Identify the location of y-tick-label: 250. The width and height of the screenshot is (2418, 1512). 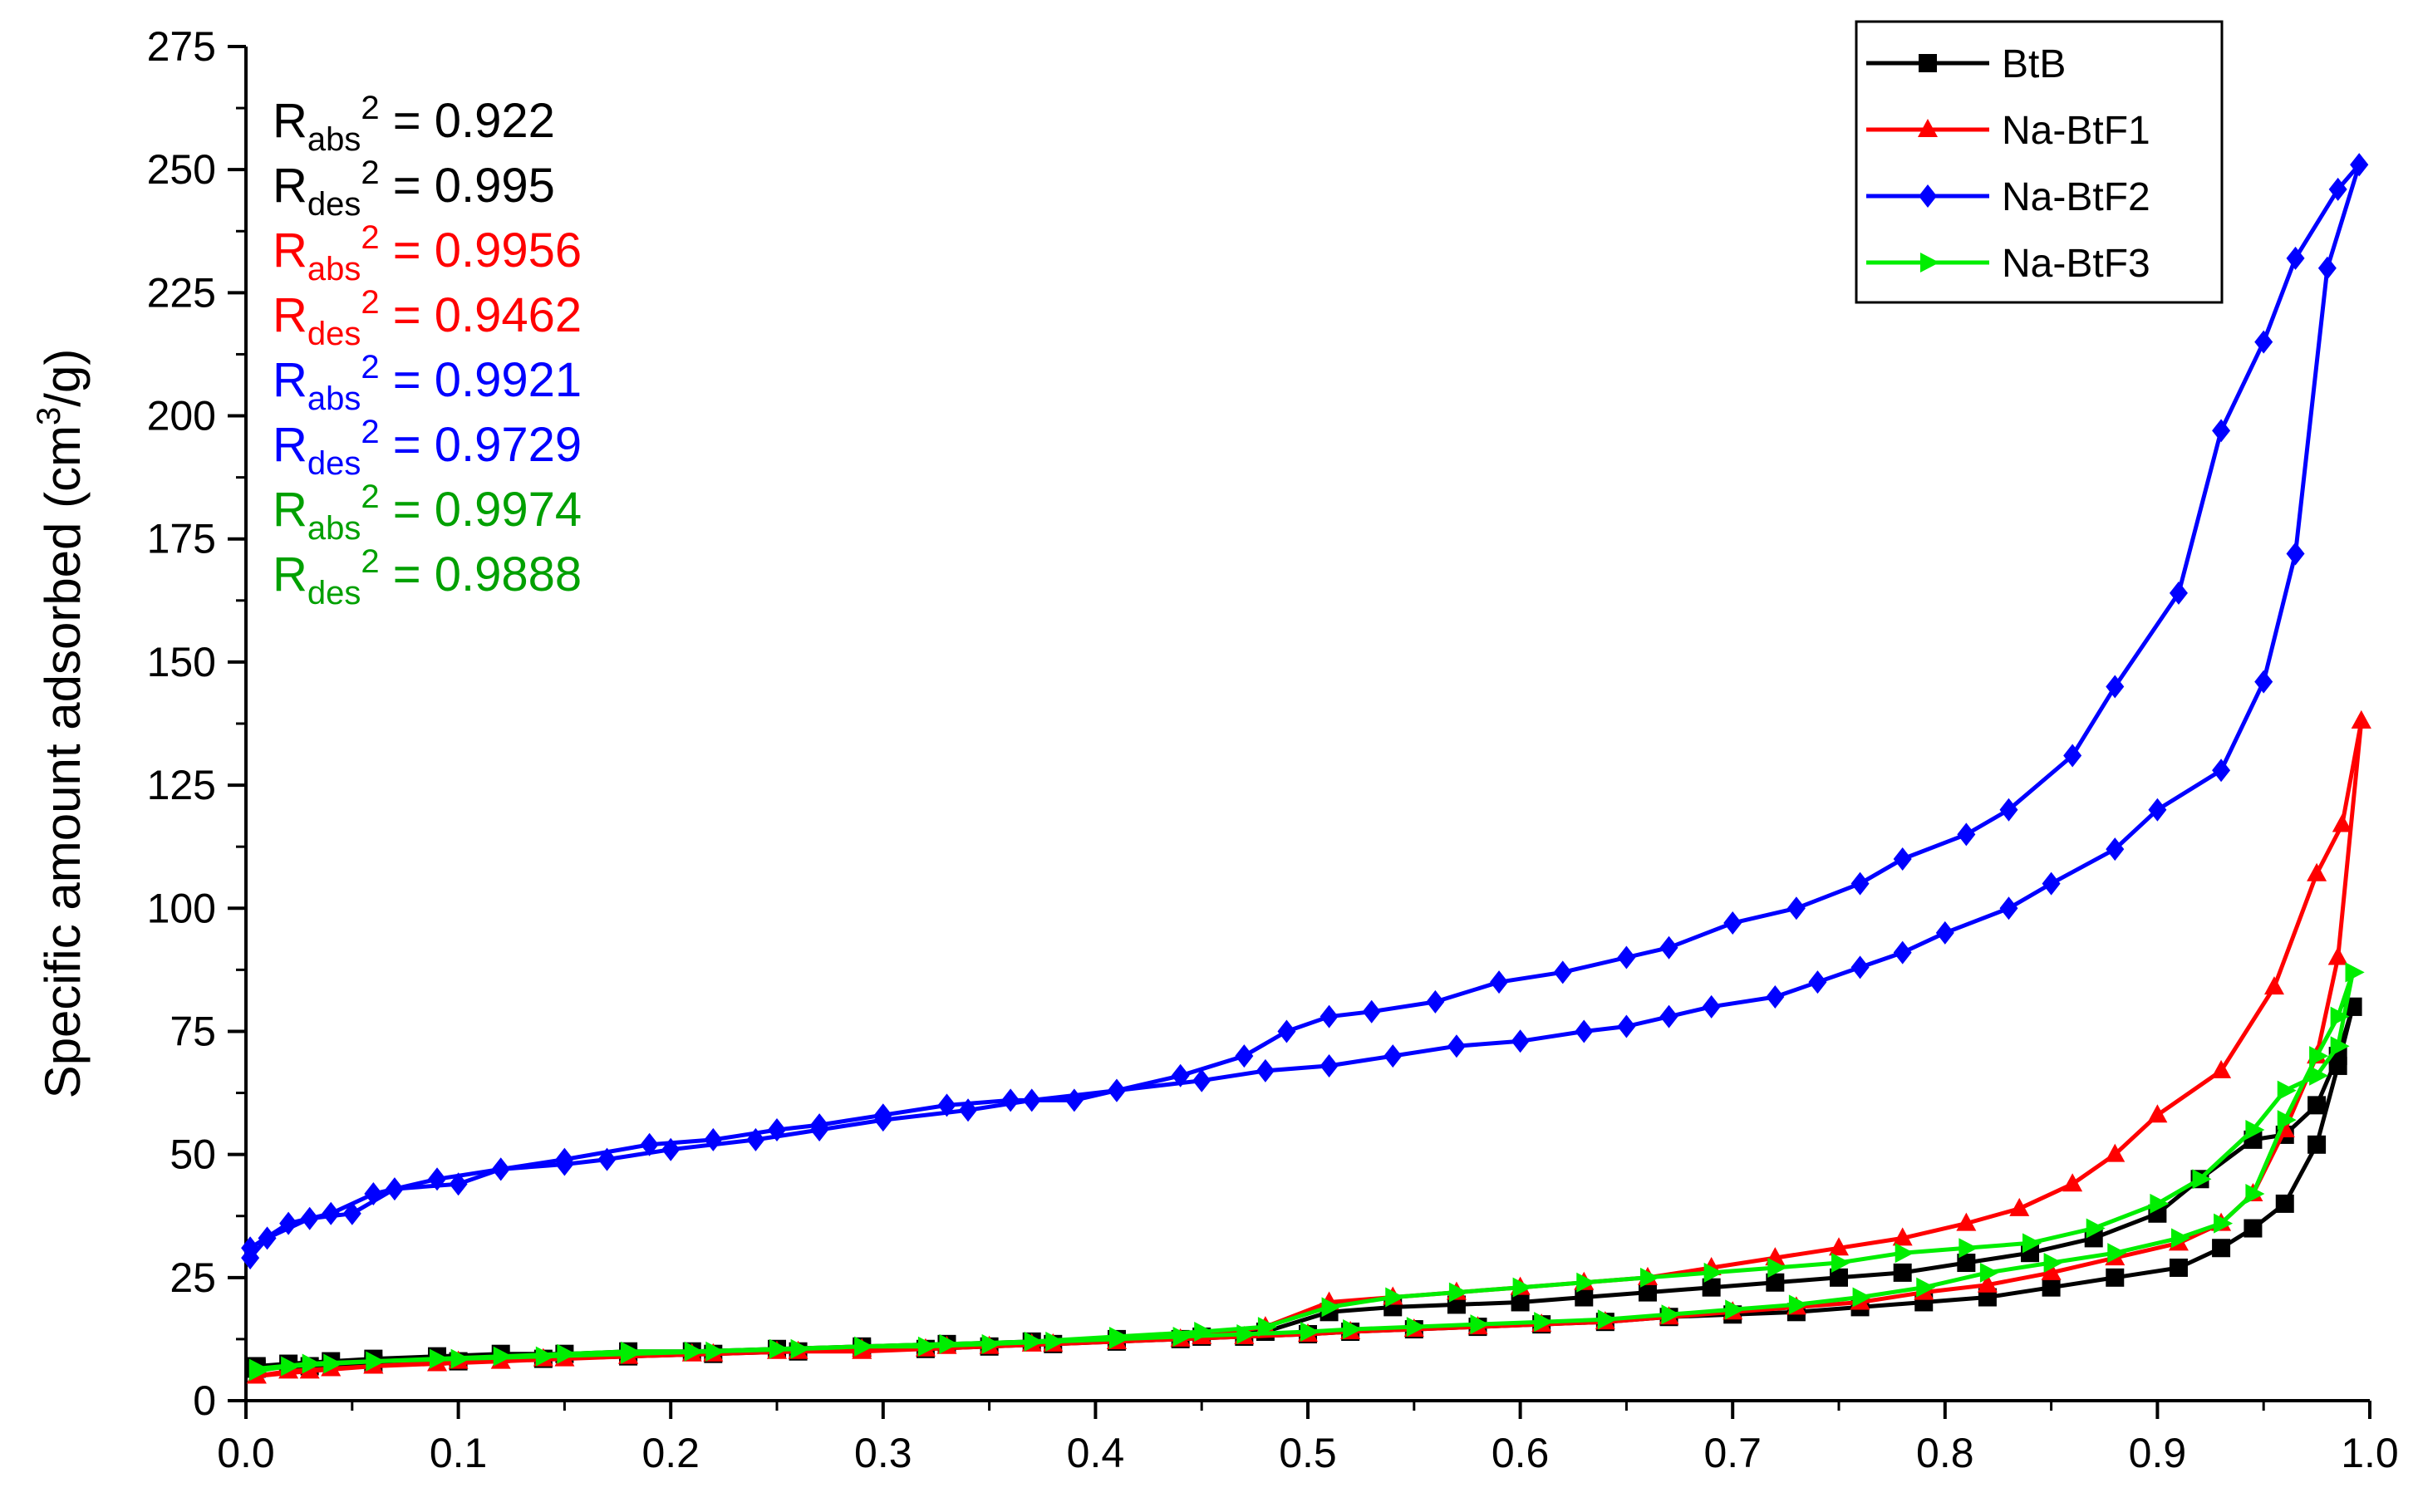
(181, 169).